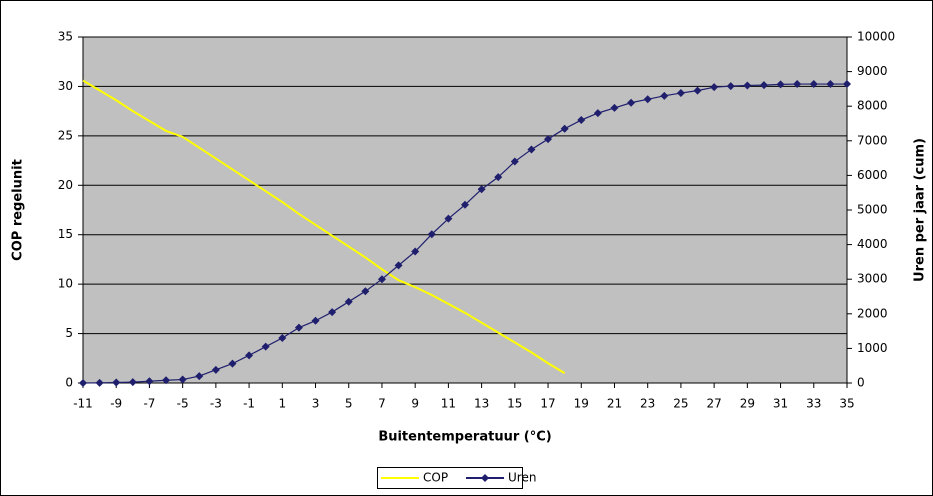 The width and height of the screenshot is (933, 496). Describe the element at coordinates (65, 185) in the screenshot. I see `y-tick-label: 20` at that location.